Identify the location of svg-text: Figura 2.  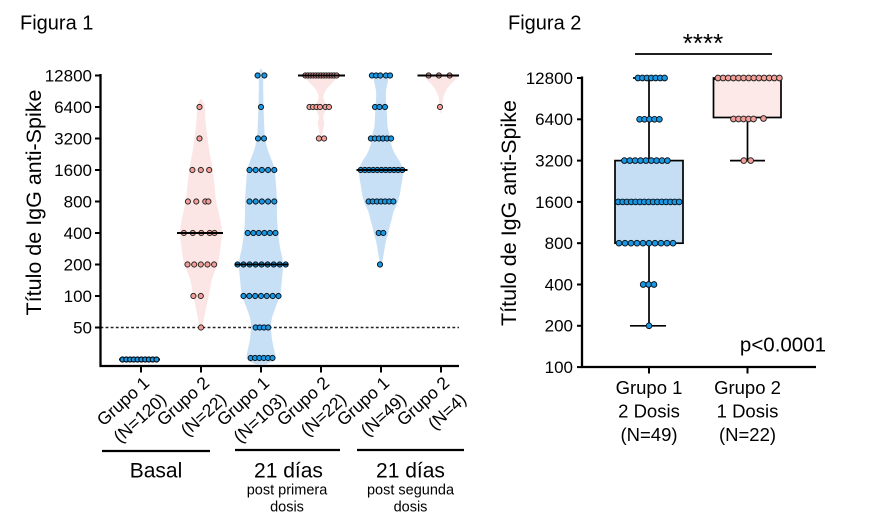
(544, 24).